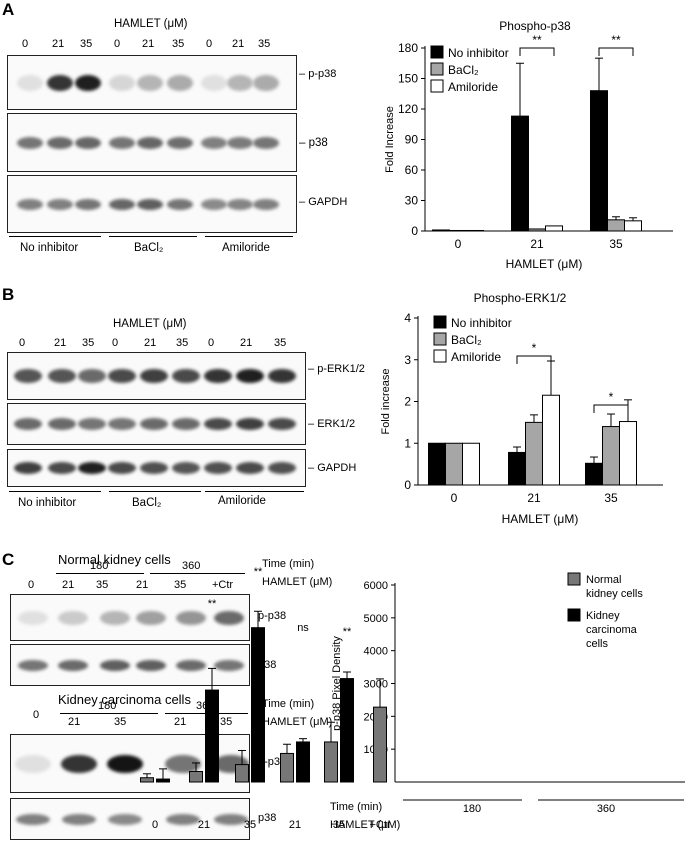 This screenshot has height=843, width=686. I want to click on blot-a-group-bacl2: BaCl₂, so click(149, 248).